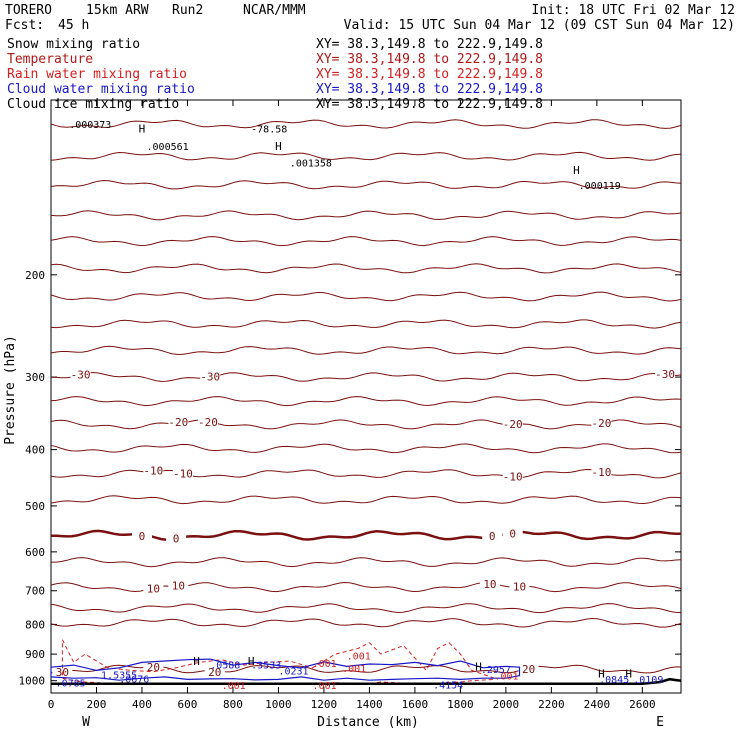  What do you see at coordinates (28, 10) in the screenshot?
I see `model-name: TORERO` at bounding box center [28, 10].